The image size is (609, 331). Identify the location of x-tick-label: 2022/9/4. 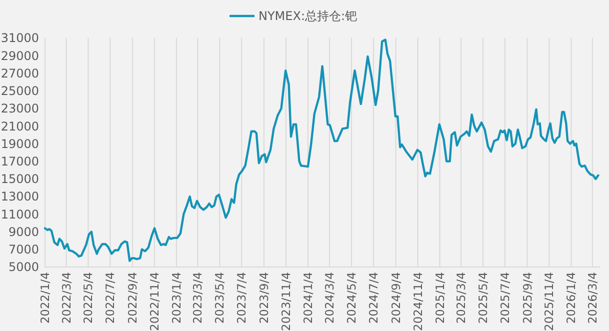
(133, 298).